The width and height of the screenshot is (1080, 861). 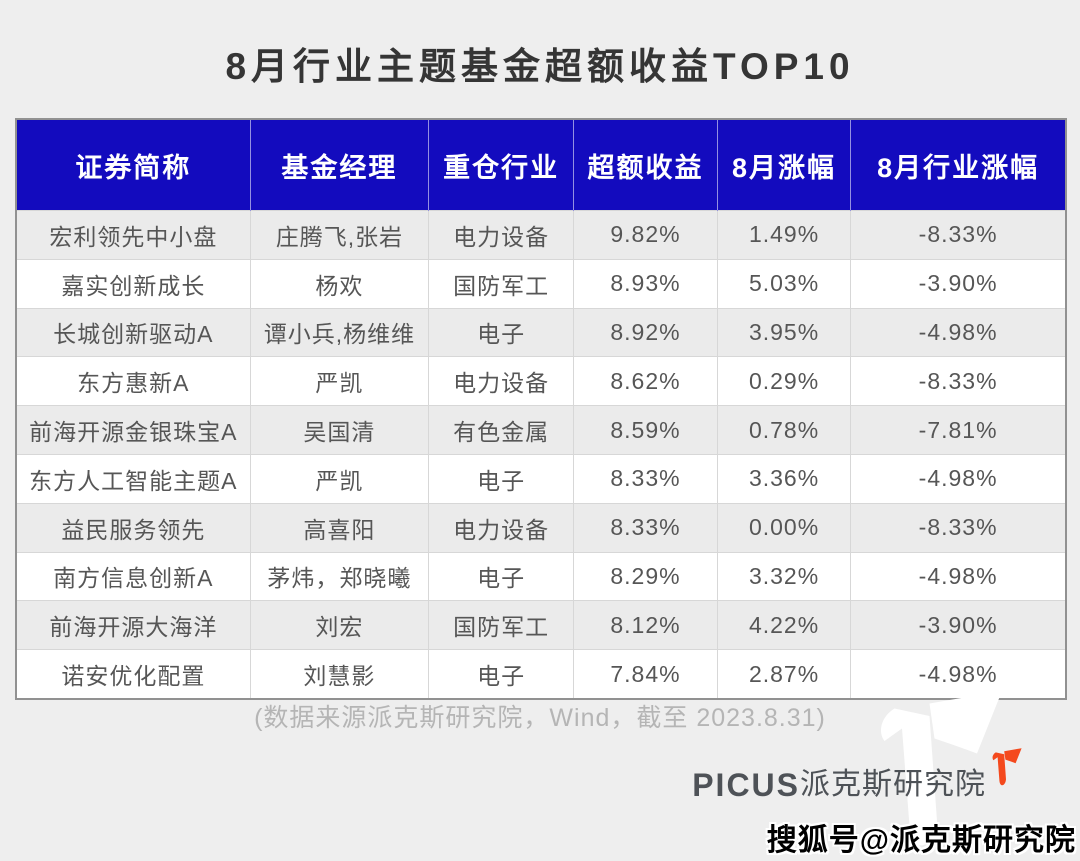 I want to click on table-header-row: 证券简称 基金经理 重仓行业 超额收益 8月涨幅 8月行业涨幅, so click(x=541, y=165).